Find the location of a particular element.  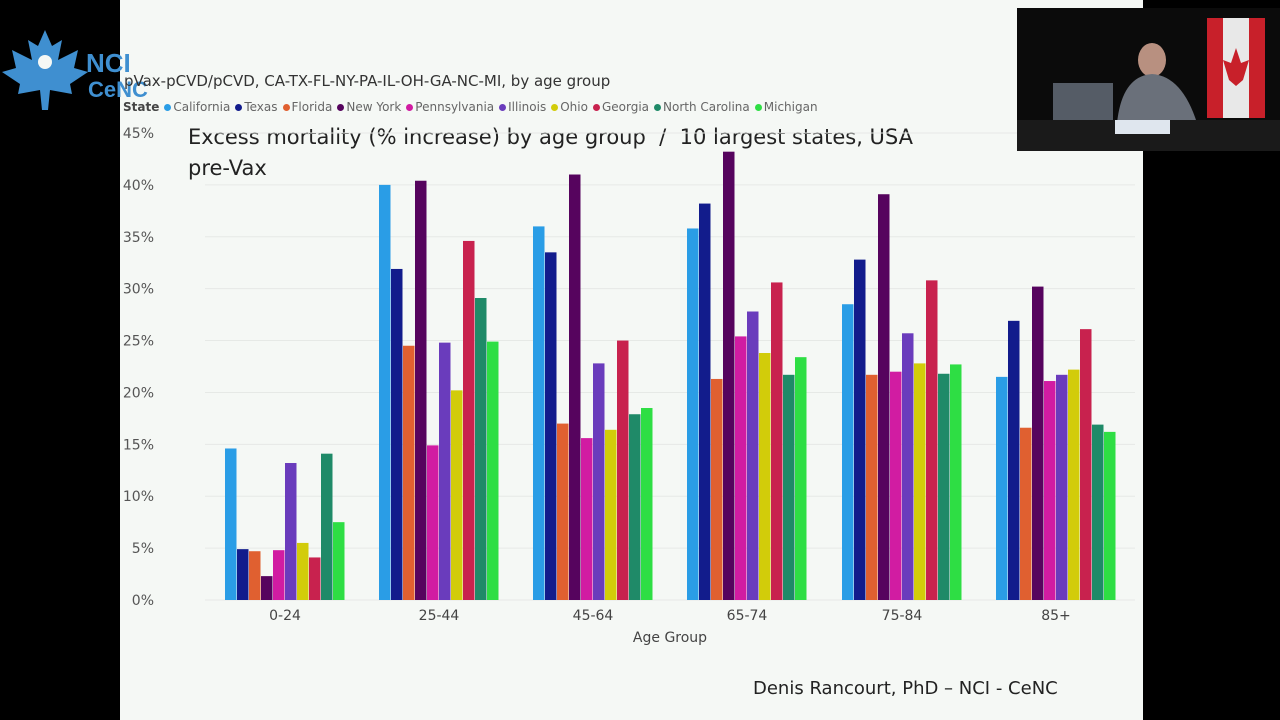

bar-texas-85+ is located at coordinates (1014, 460).